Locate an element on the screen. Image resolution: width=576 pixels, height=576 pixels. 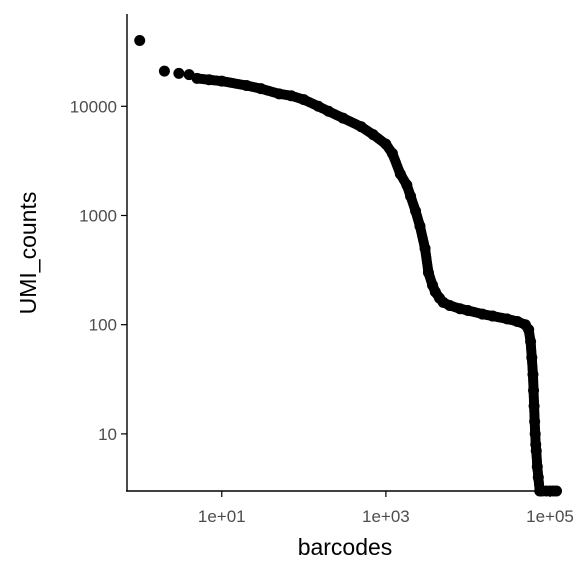
x-ticks-layer: 1e+01 1e+03 1e+05 is located at coordinates (386, 508).